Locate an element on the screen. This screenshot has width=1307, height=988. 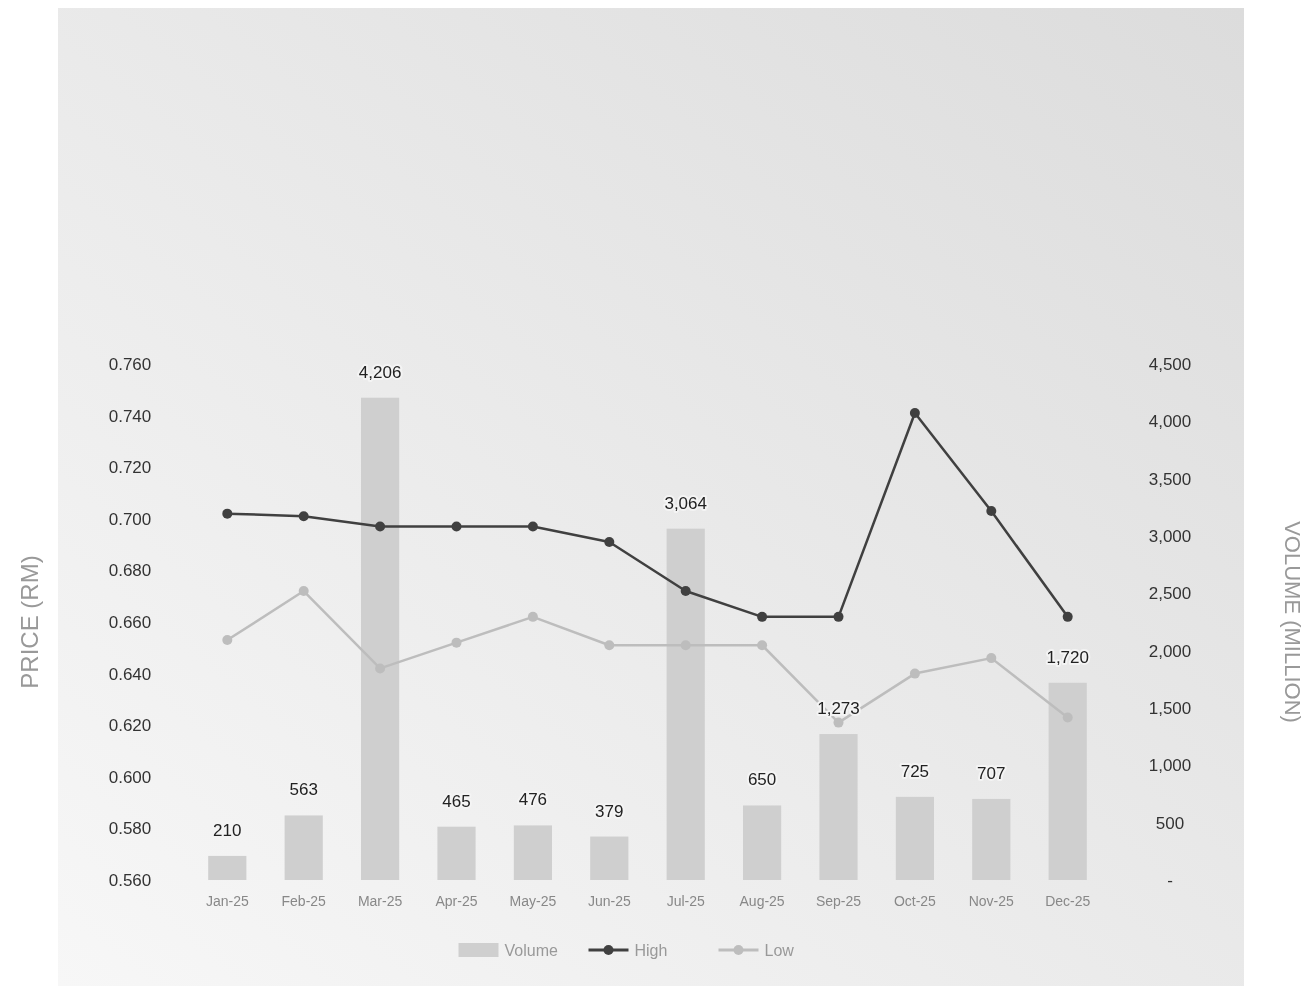
x-tick-label: Dec-25 is located at coordinates (1068, 901).